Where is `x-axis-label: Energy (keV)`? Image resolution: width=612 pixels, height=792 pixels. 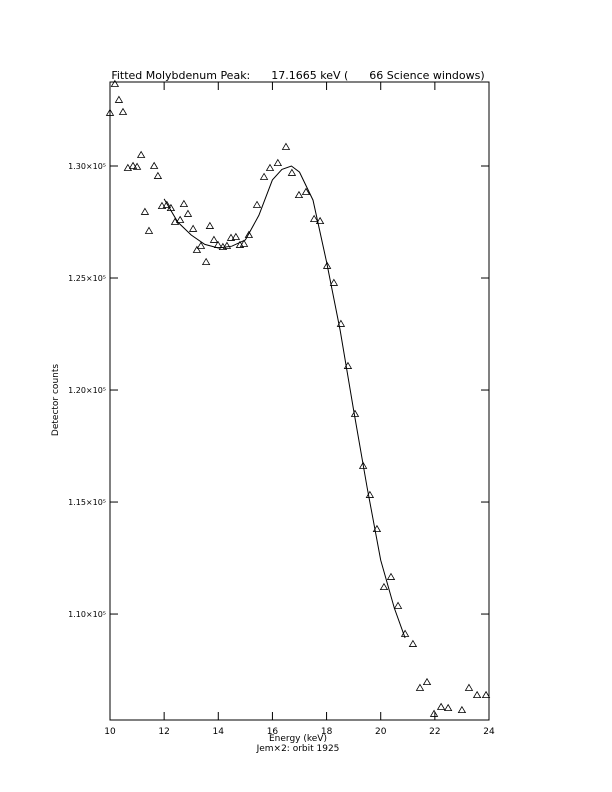
x-axis-label: Energy (keV) is located at coordinates (298, 739).